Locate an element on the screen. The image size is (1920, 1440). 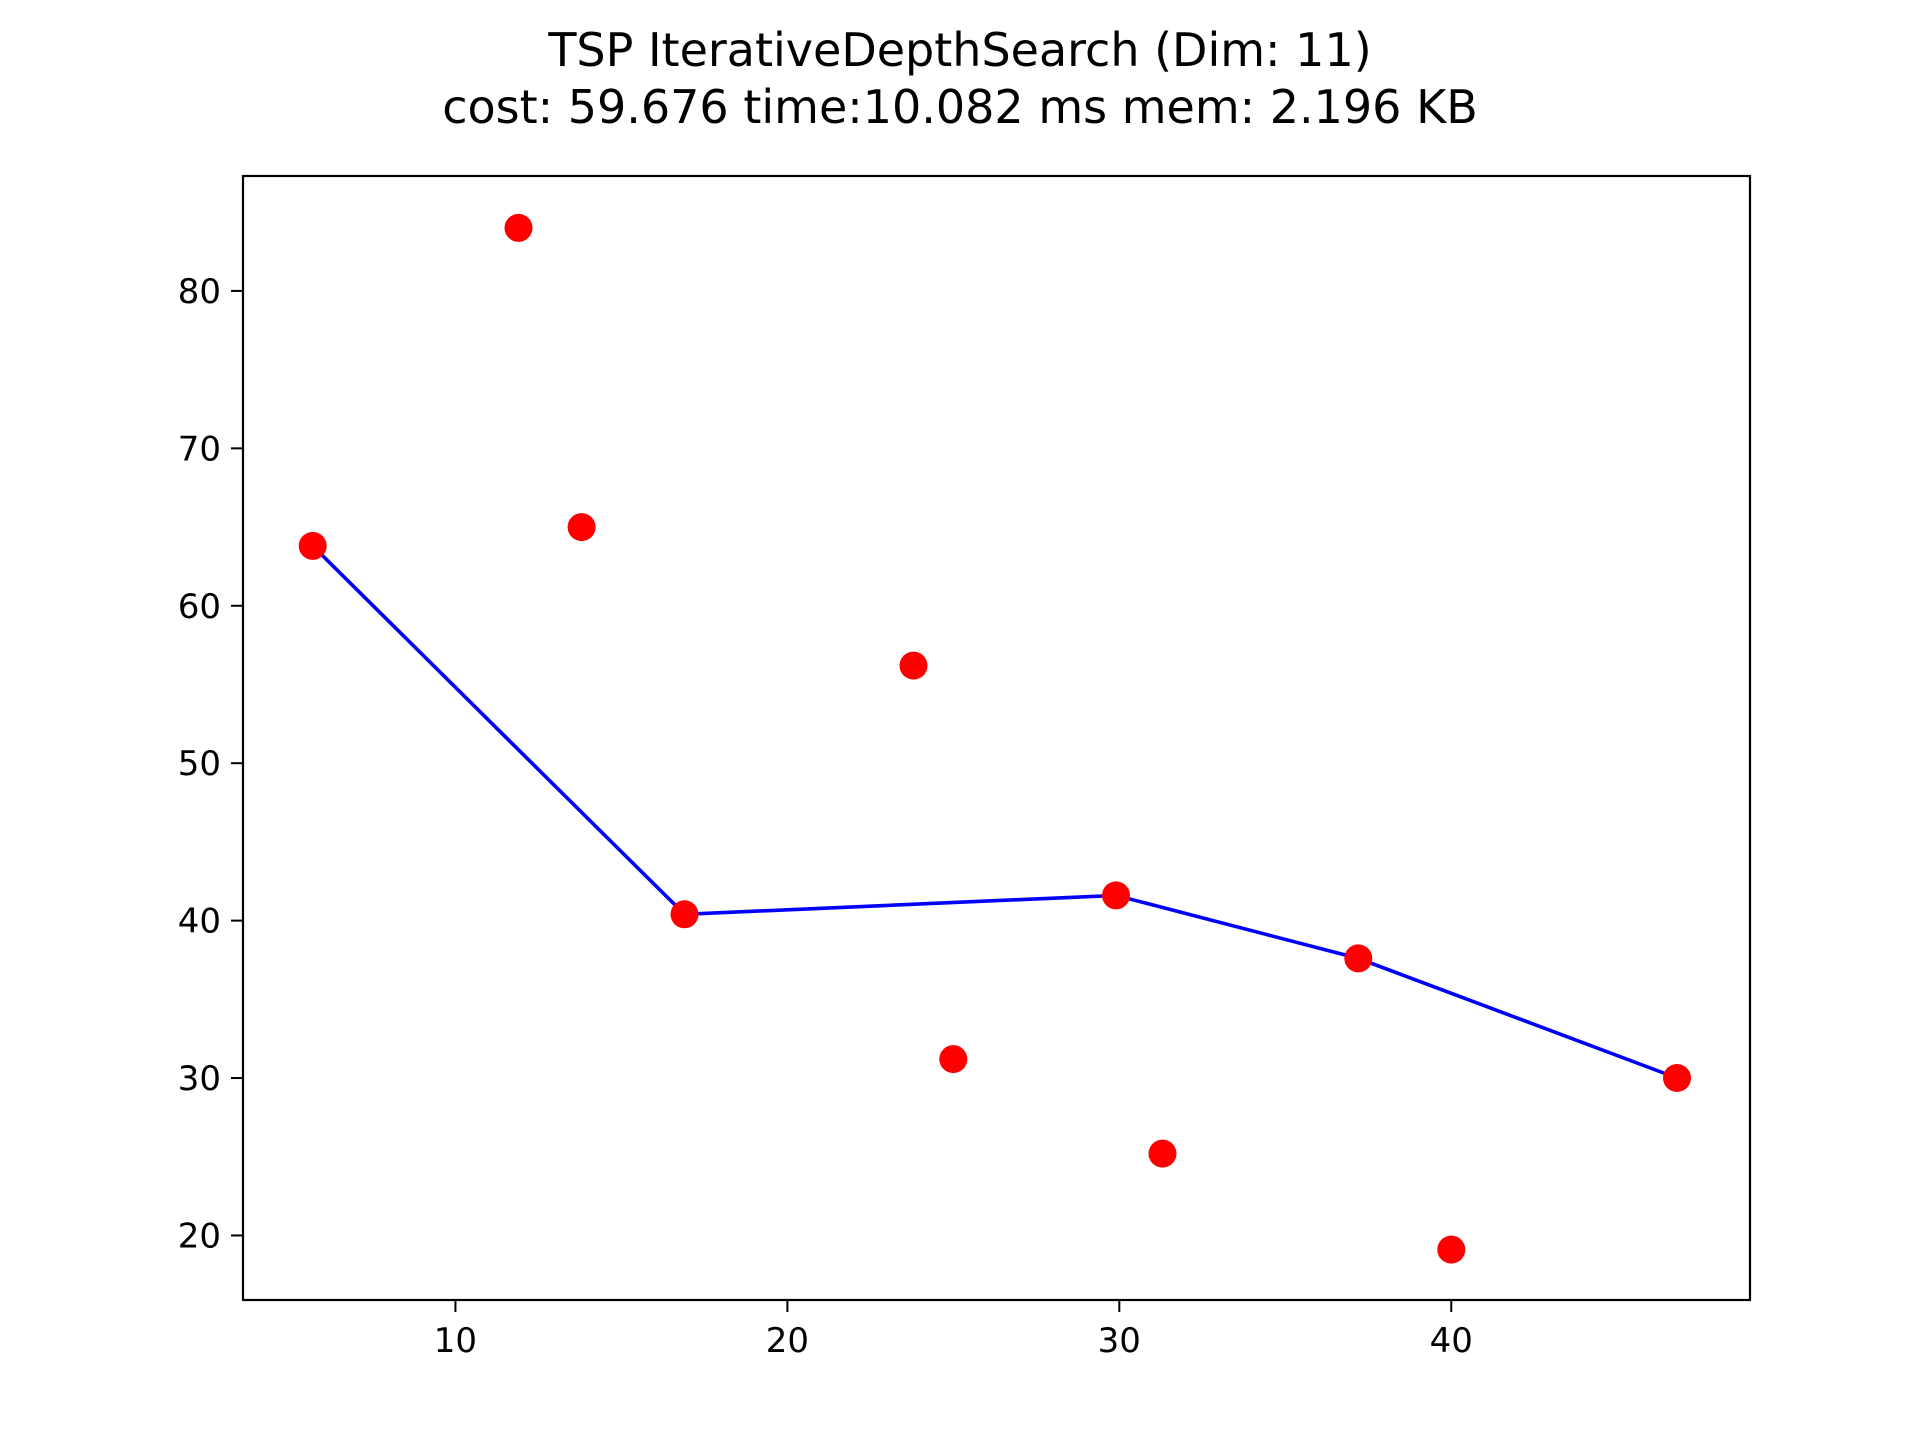
y-tick-label: 20 is located at coordinates (199, 1236).